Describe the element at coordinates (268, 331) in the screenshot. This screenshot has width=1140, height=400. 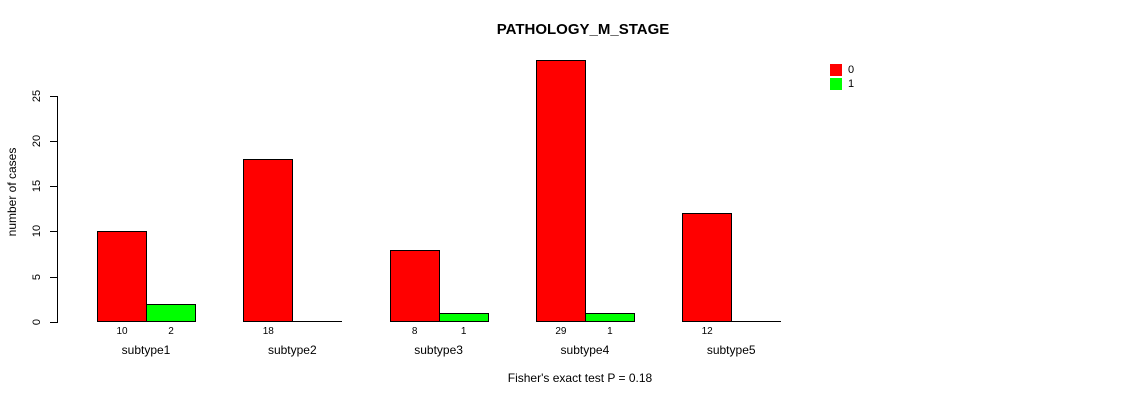
I see `bar-value-label: 18` at that location.